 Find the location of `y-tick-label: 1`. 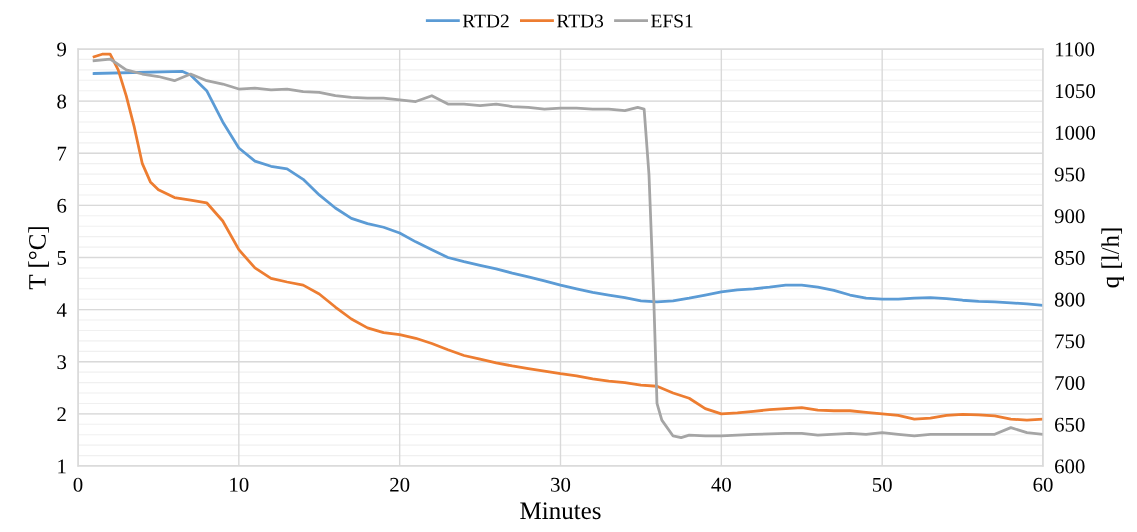

y-tick-label: 1 is located at coordinates (62, 466).